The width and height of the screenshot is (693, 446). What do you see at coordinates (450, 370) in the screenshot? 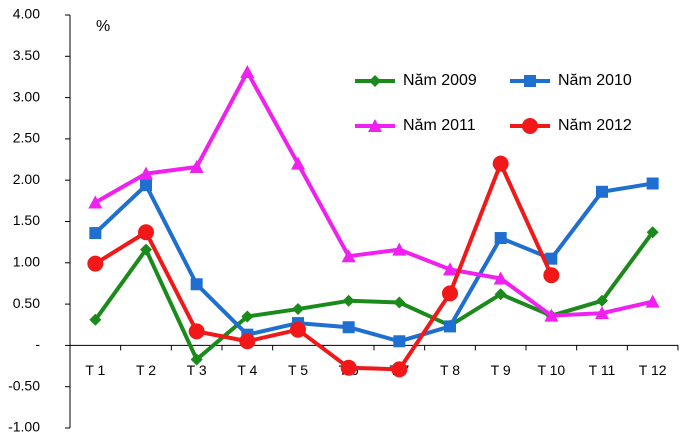
I see `x-tick-label: T 8` at bounding box center [450, 370].